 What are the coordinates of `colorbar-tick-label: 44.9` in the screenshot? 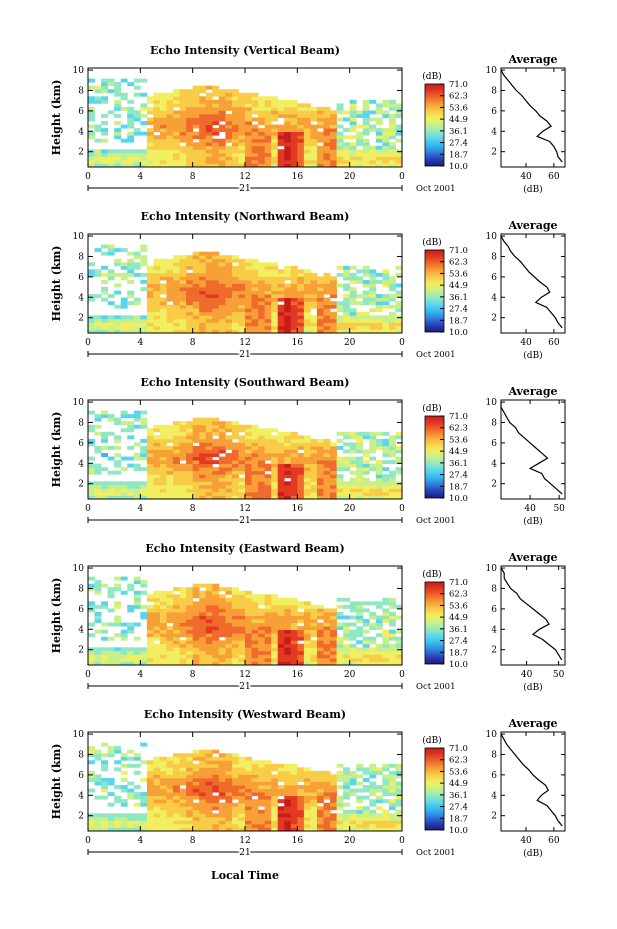 It's located at (458, 286).